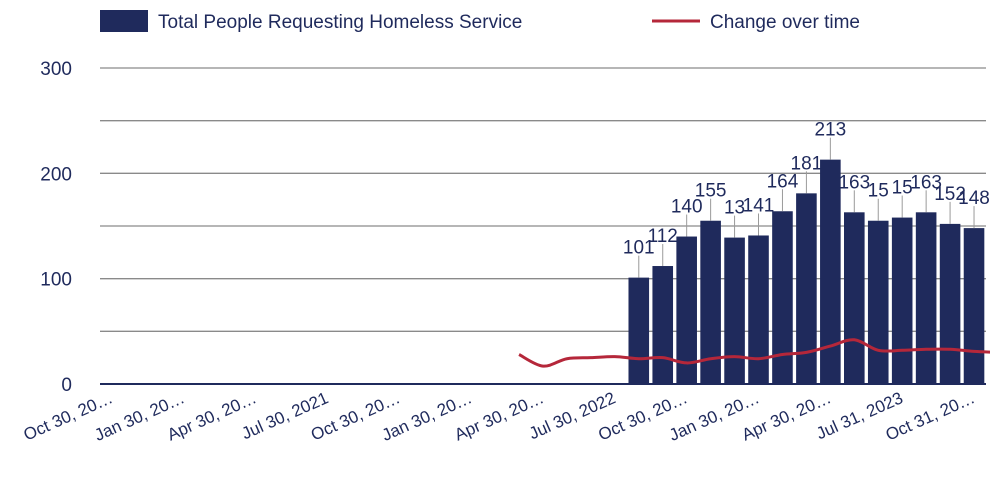 The image size is (990, 484). Describe the element at coordinates (830, 130) in the screenshot. I see `bar-data-label: 213` at that location.